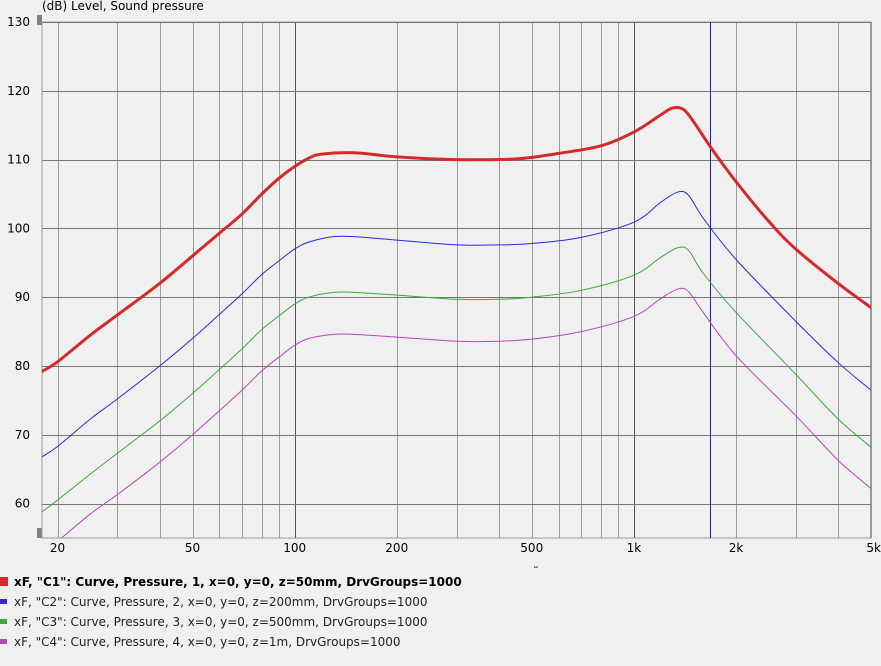 Image resolution: width=881 pixels, height=666 pixels. Describe the element at coordinates (465, 548) in the screenshot. I see `x-ticks: 20 50 100 200 500 1k 2k 5k` at that location.